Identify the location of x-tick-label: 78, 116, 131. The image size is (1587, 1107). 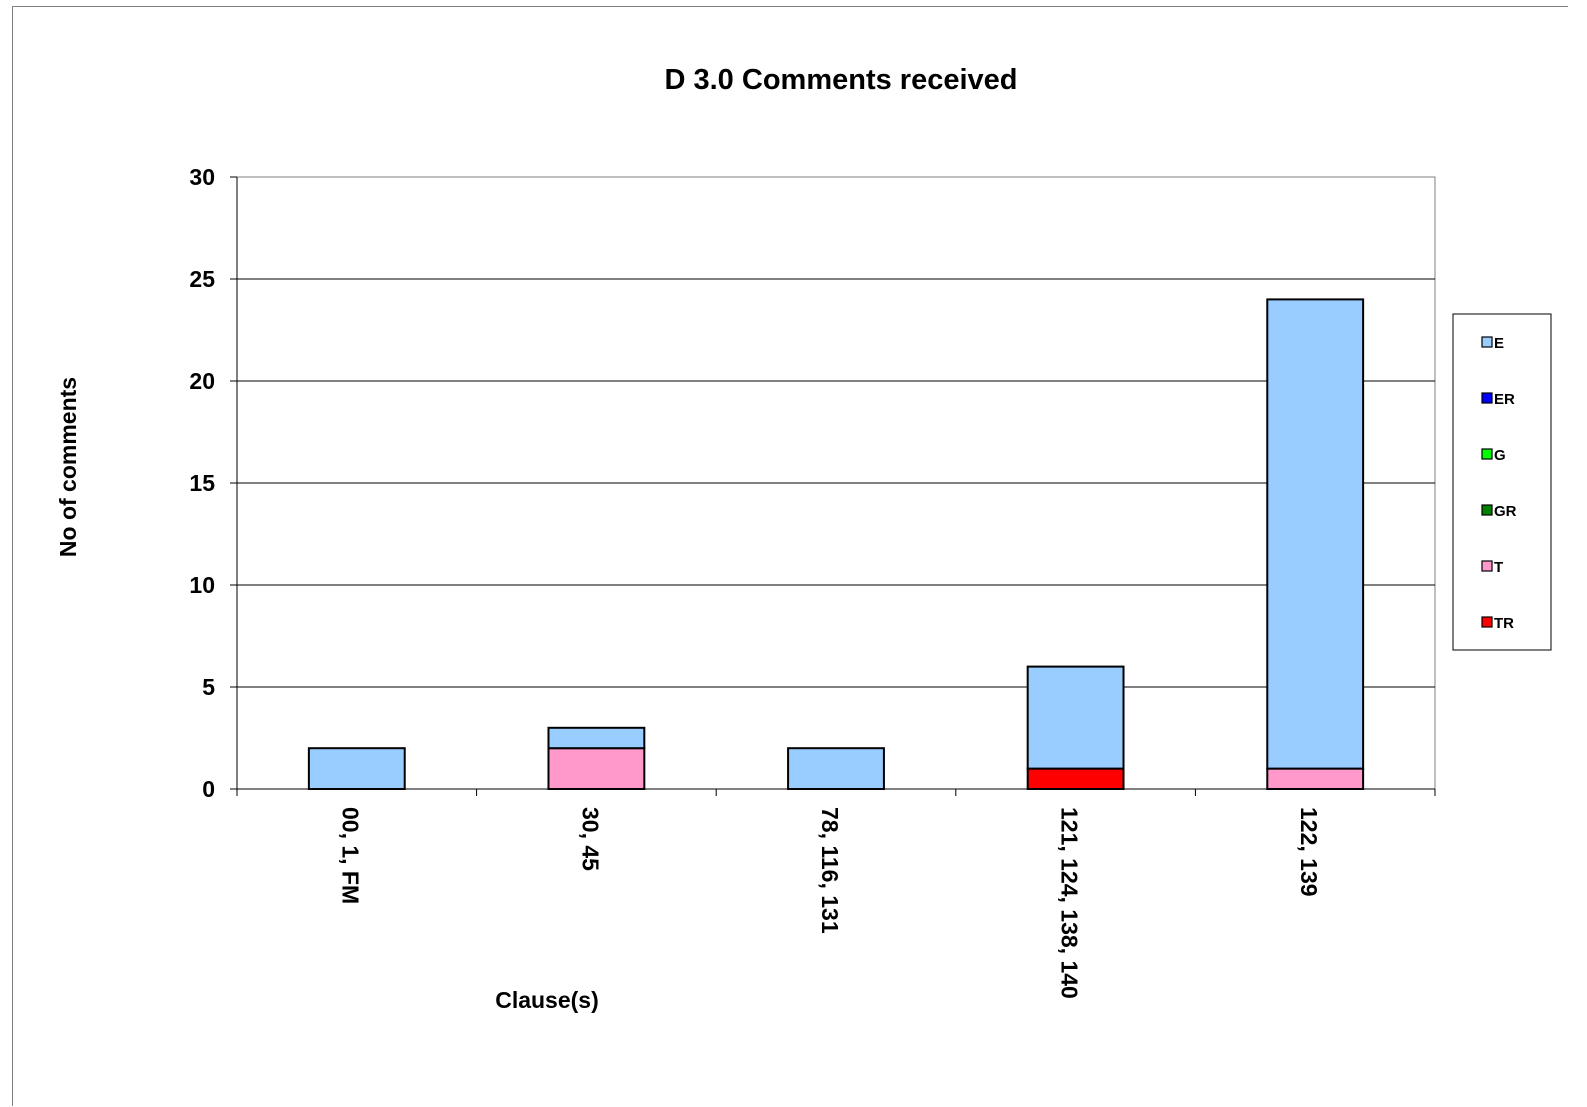
(830, 870).